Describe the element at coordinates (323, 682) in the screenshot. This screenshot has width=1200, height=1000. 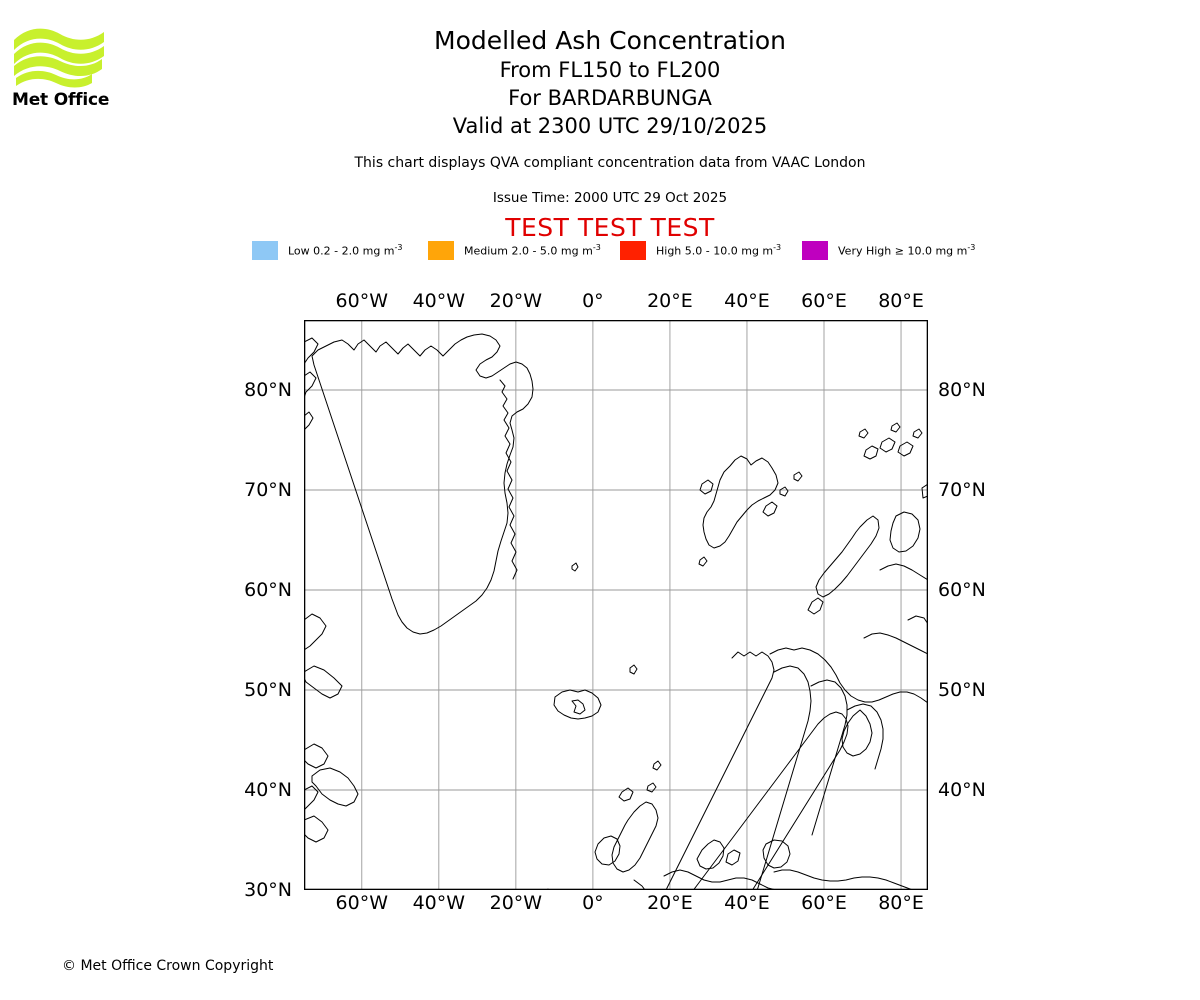
I see `labrador-coast` at that location.